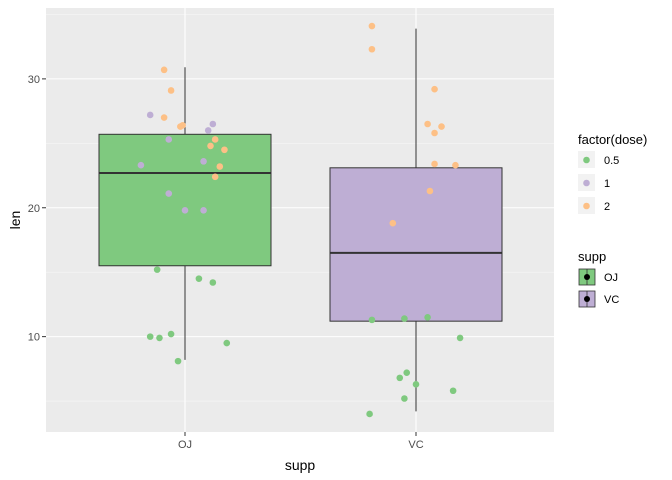  Describe the element at coordinates (612, 173) in the screenshot. I see `legend-dose: factor(dose) 0.5 1 2` at that location.